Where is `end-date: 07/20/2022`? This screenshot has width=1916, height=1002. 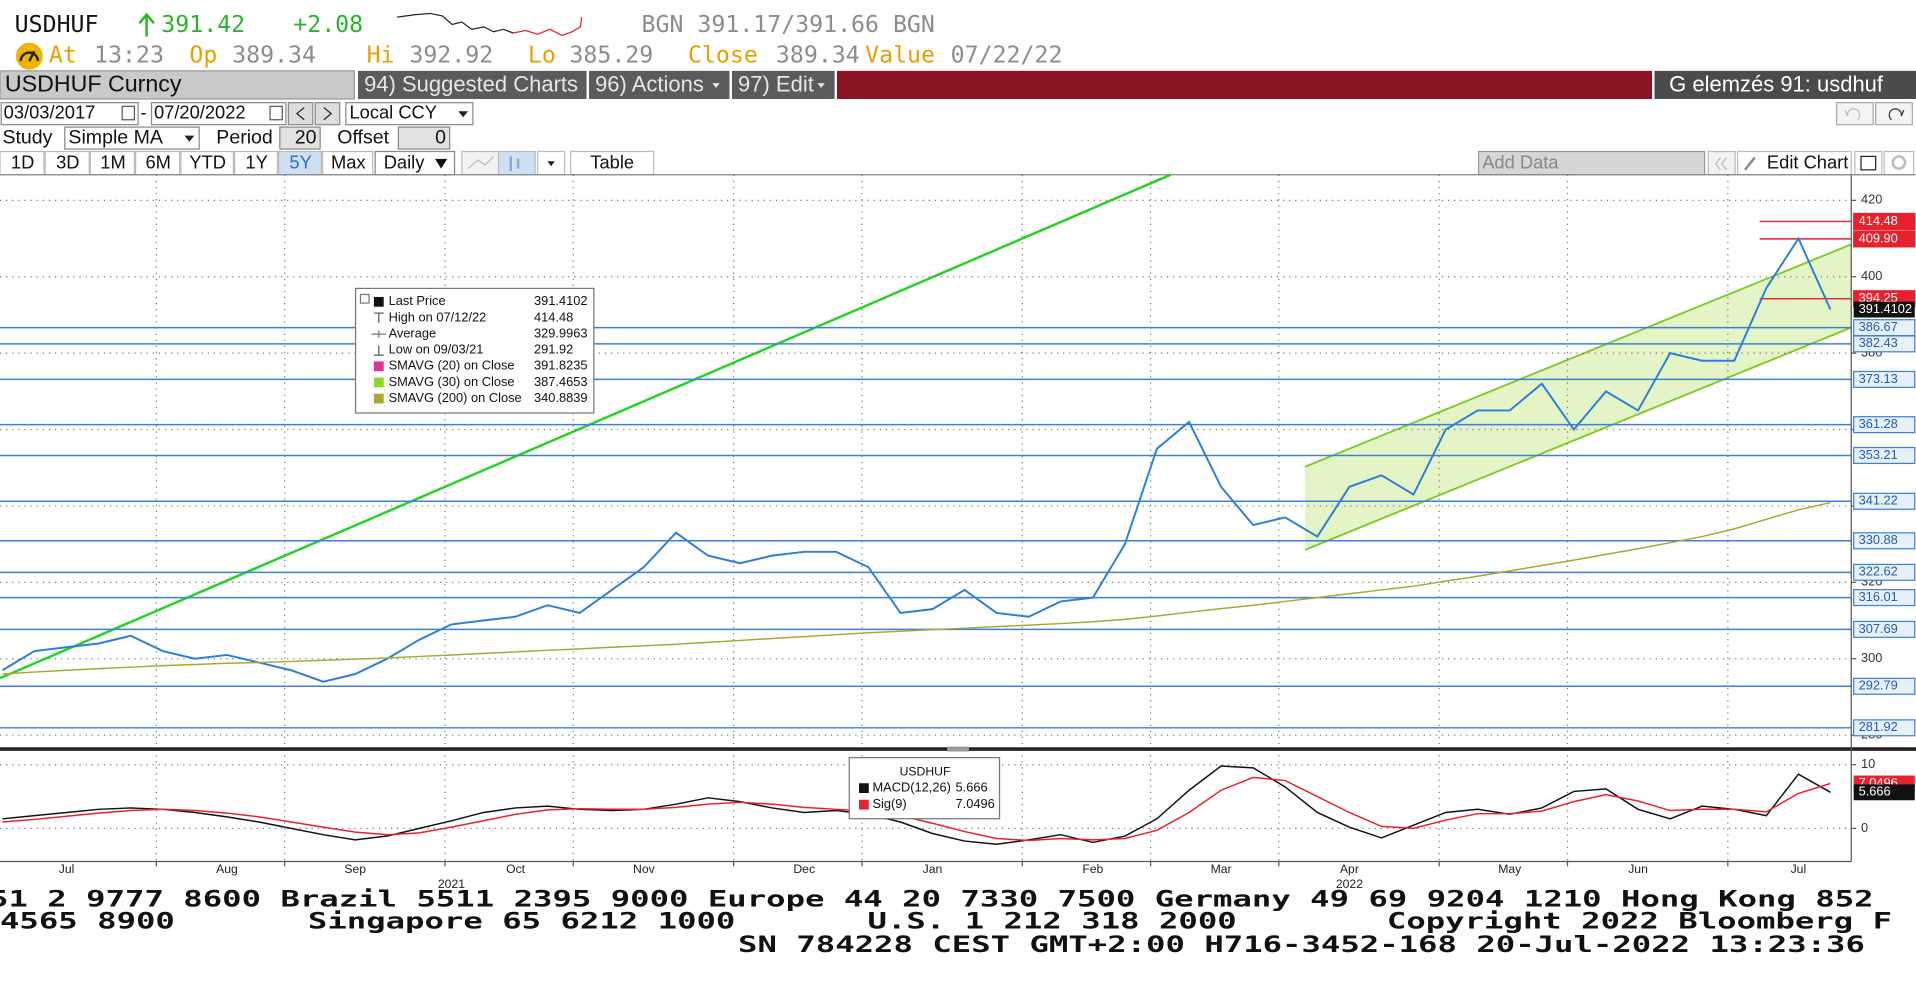 end-date: 07/20/2022 is located at coordinates (200, 111).